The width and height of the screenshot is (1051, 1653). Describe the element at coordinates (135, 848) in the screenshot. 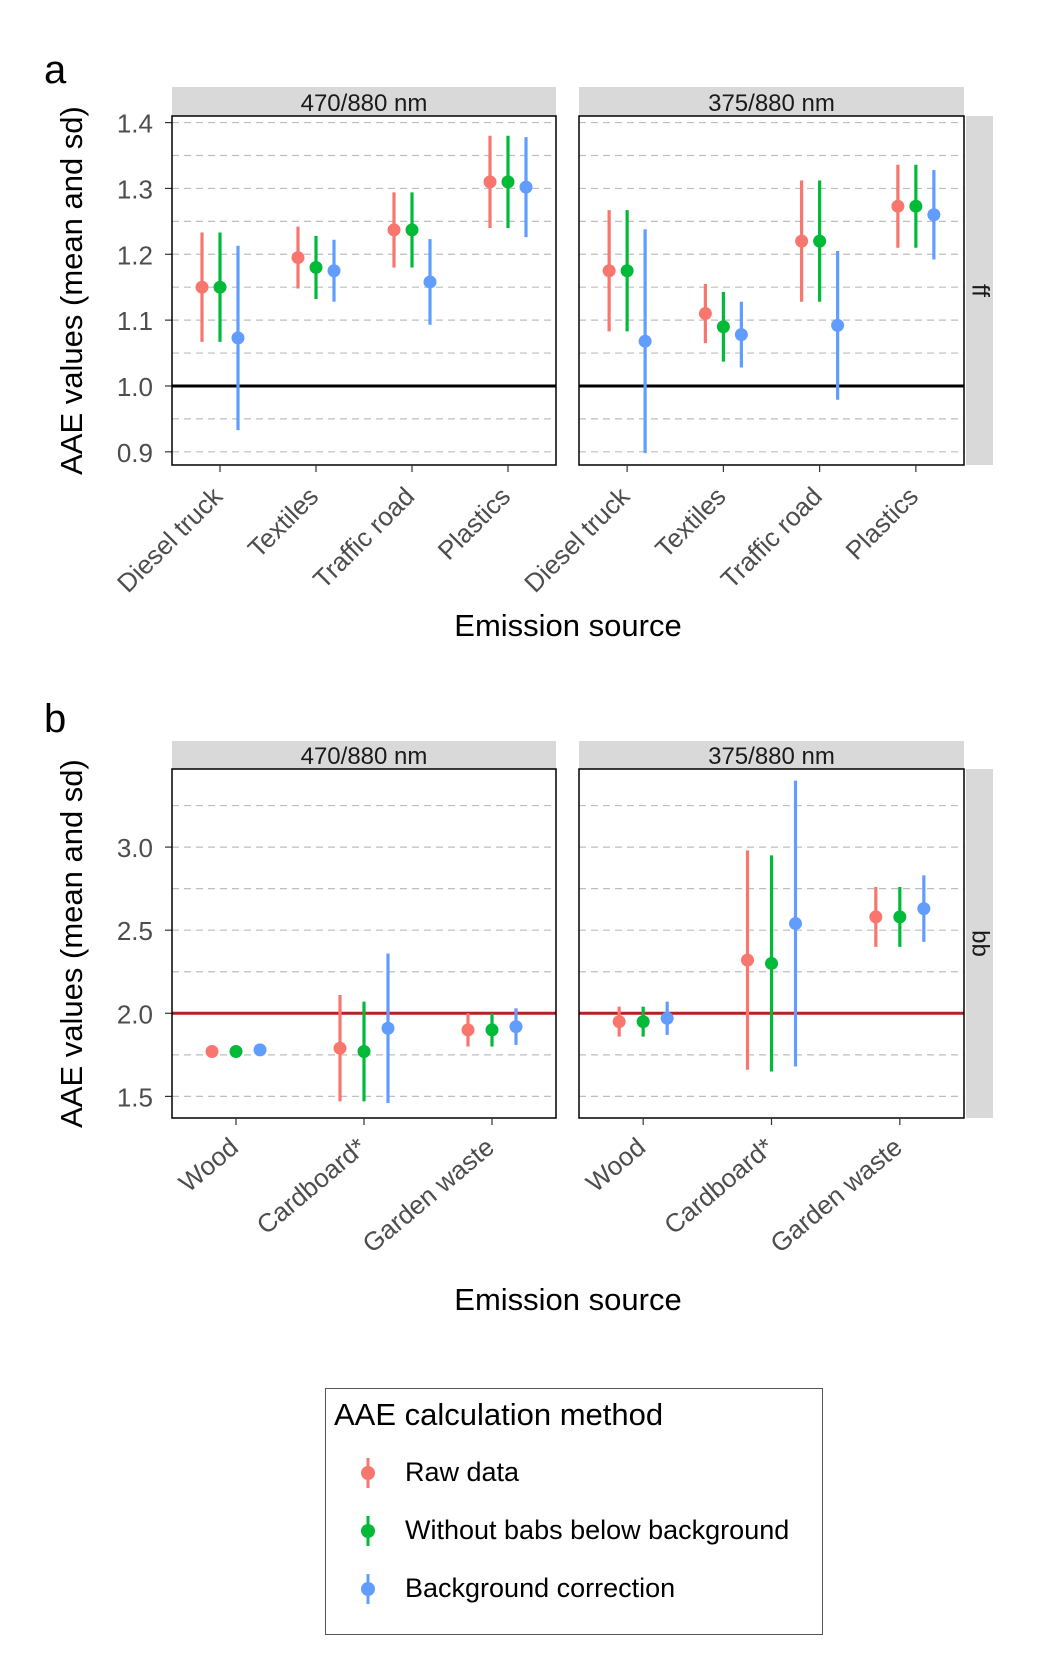

I see `y-tick-label: 3.0` at that location.